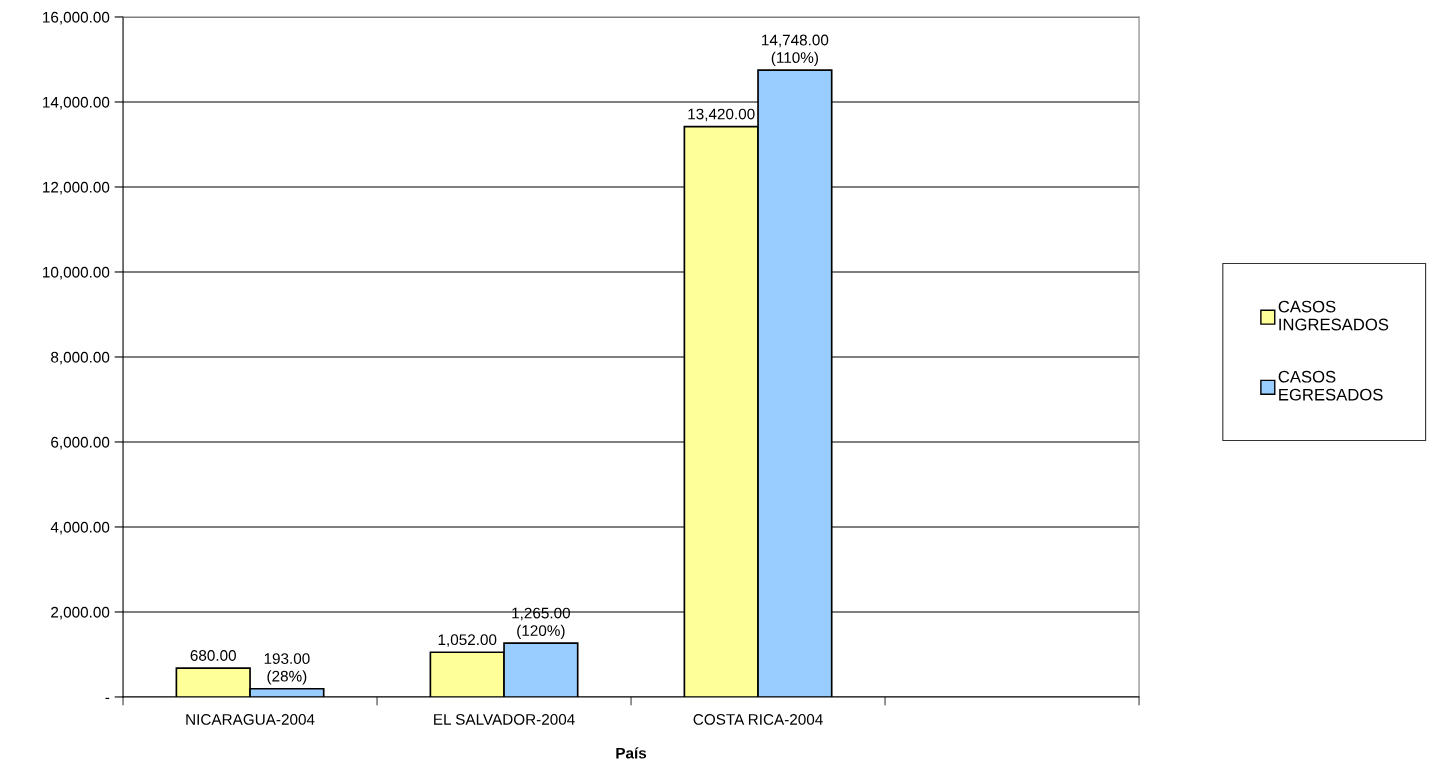 The width and height of the screenshot is (1451, 772). I want to click on data-label: 14,748.00 (110%), so click(795, 50).